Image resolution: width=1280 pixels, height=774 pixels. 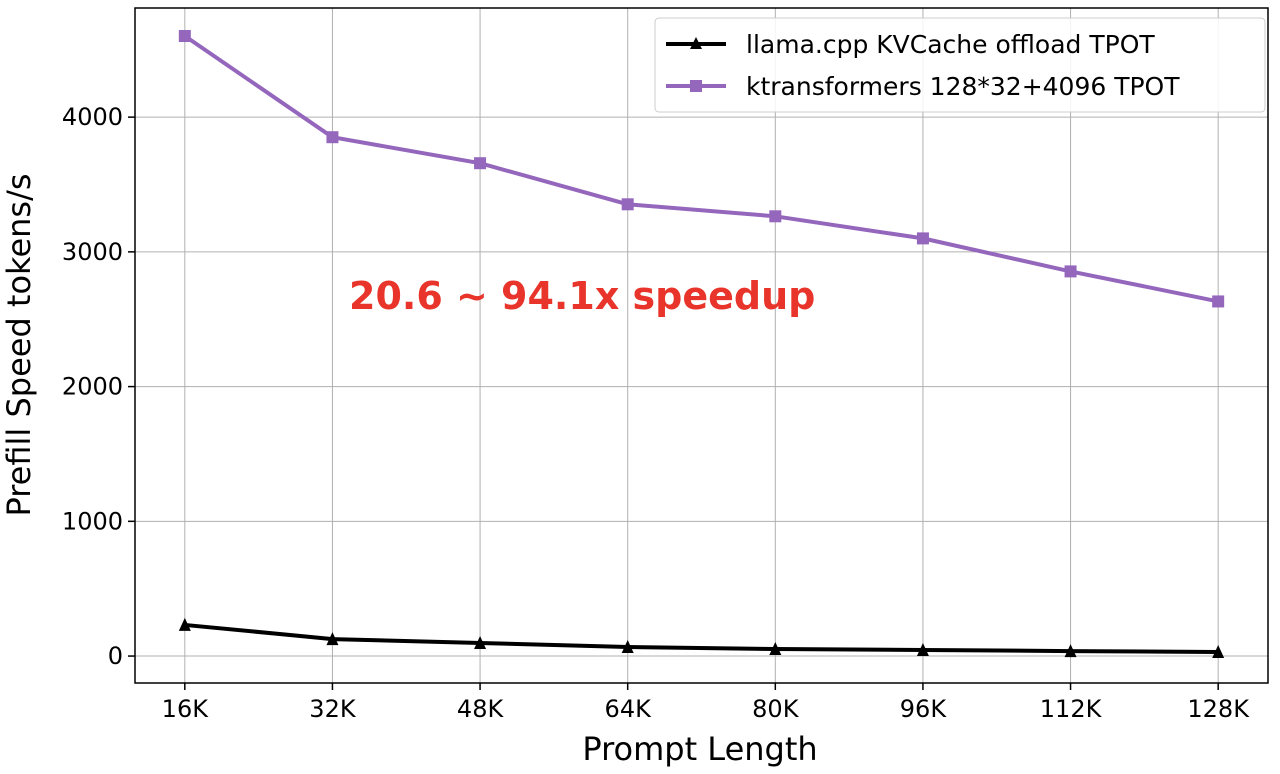 I want to click on legend-label-ktransformers: ktransformers 128*32+4096 TPOT, so click(x=963, y=86).